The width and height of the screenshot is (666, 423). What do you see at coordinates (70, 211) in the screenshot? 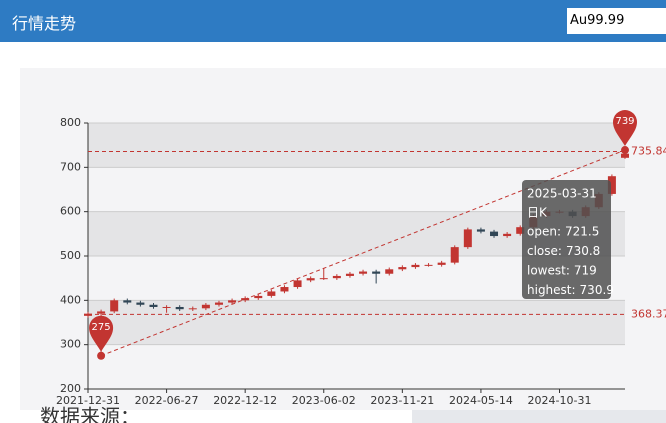
I see `y-tick-label: 600` at bounding box center [70, 211].